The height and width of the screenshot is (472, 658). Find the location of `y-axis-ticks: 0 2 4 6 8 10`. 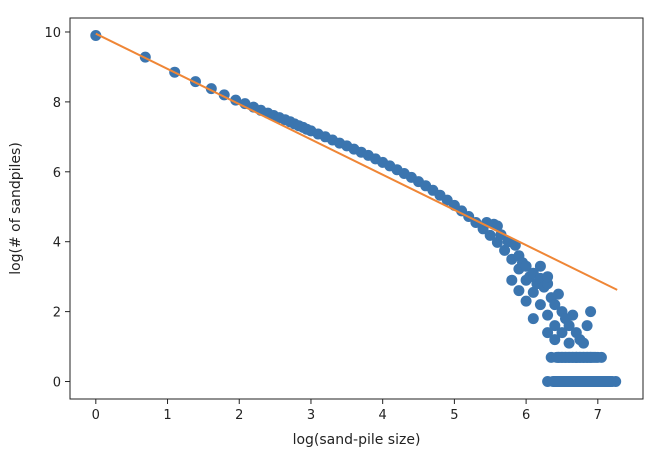

y-axis-ticks: 0 2 4 6 8 10 is located at coordinates (57, 208).